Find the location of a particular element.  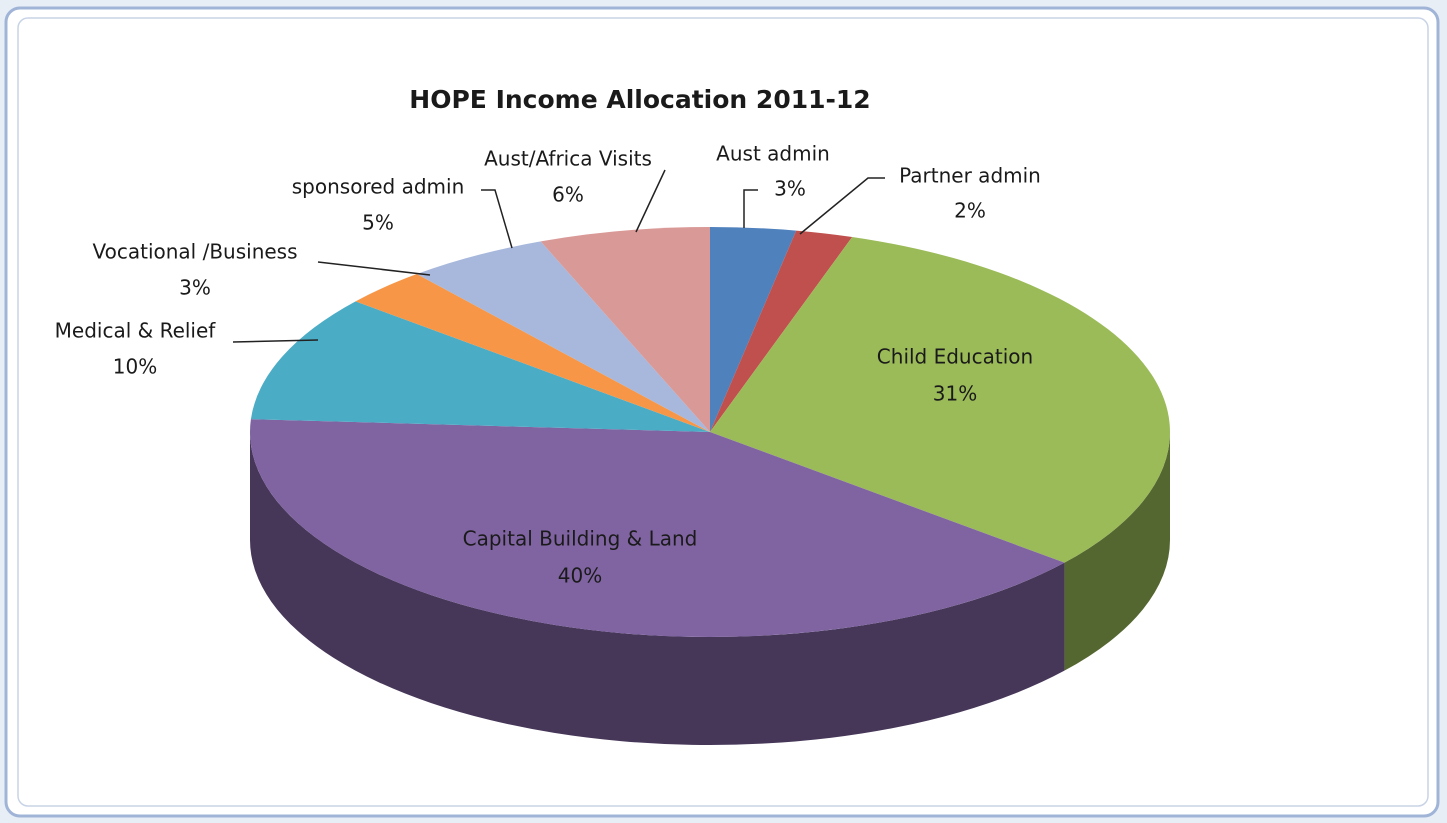

leader-lines is located at coordinates (558, 256).